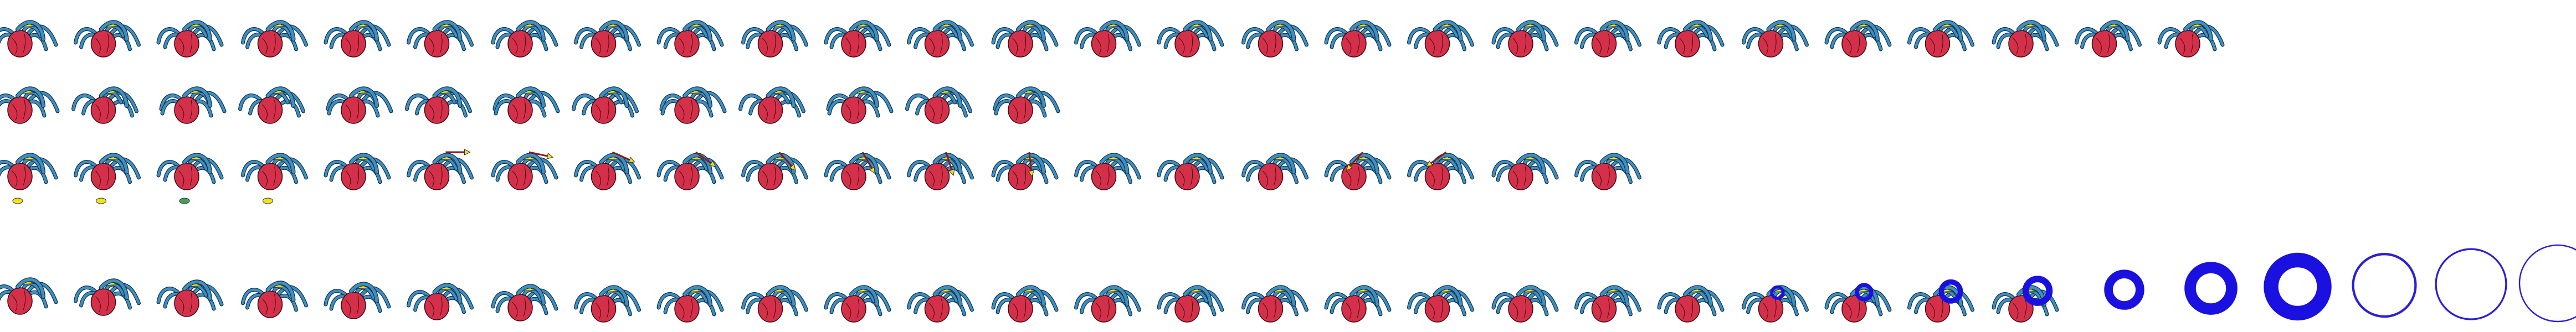  Describe the element at coordinates (771, 105) in the screenshot. I see `walk-frame` at that location.